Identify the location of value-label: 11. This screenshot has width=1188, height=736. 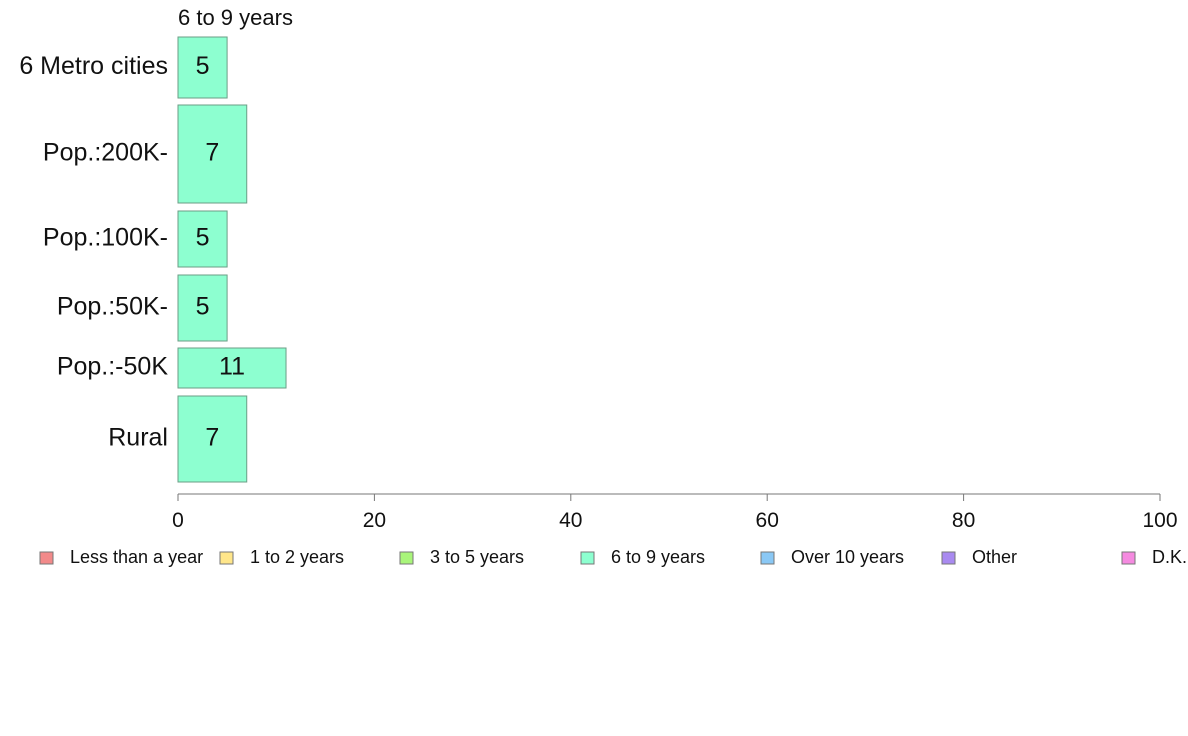
(232, 367).